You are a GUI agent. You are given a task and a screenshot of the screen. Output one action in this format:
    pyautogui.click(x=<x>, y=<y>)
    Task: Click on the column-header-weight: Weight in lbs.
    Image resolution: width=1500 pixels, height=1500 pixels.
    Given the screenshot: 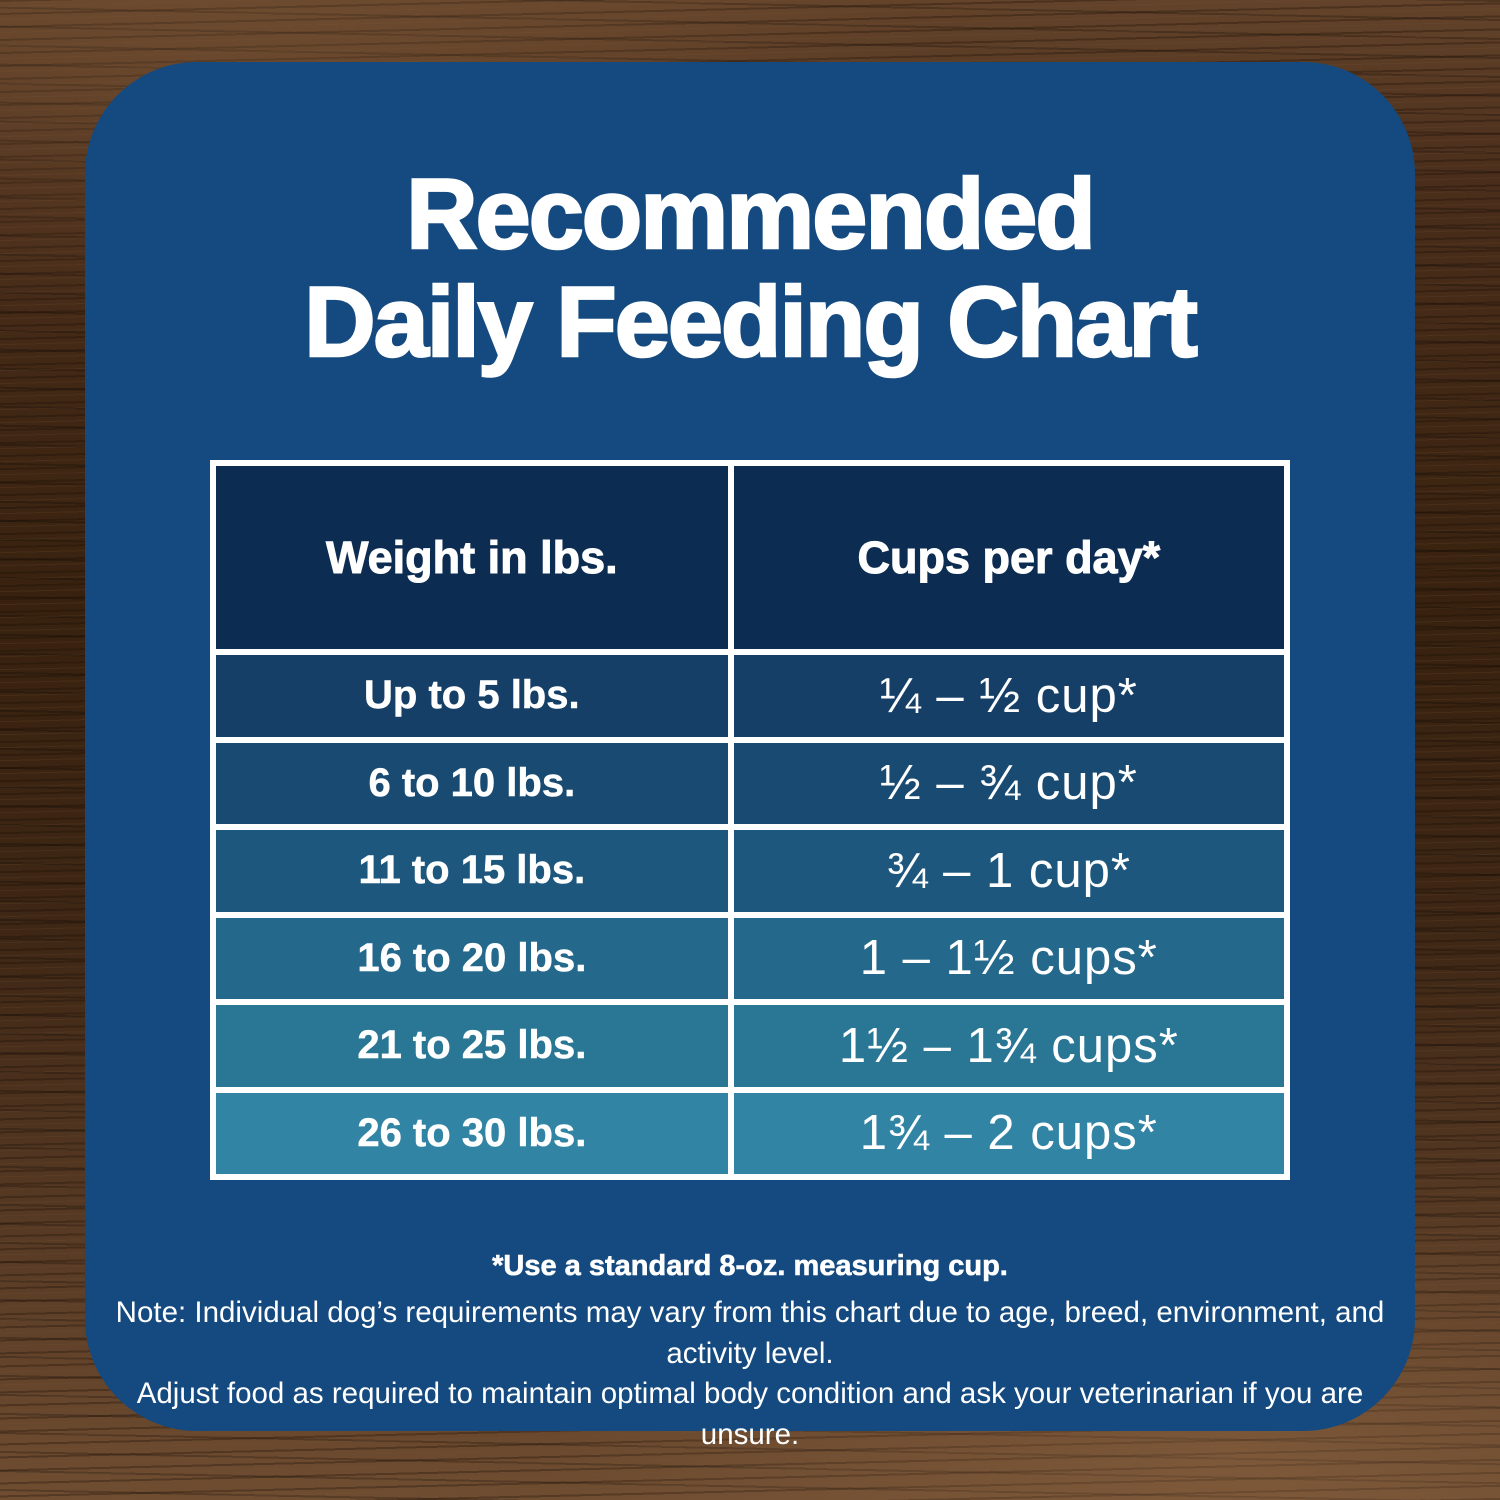 What is the action you would take?
    pyautogui.click(x=472, y=557)
    